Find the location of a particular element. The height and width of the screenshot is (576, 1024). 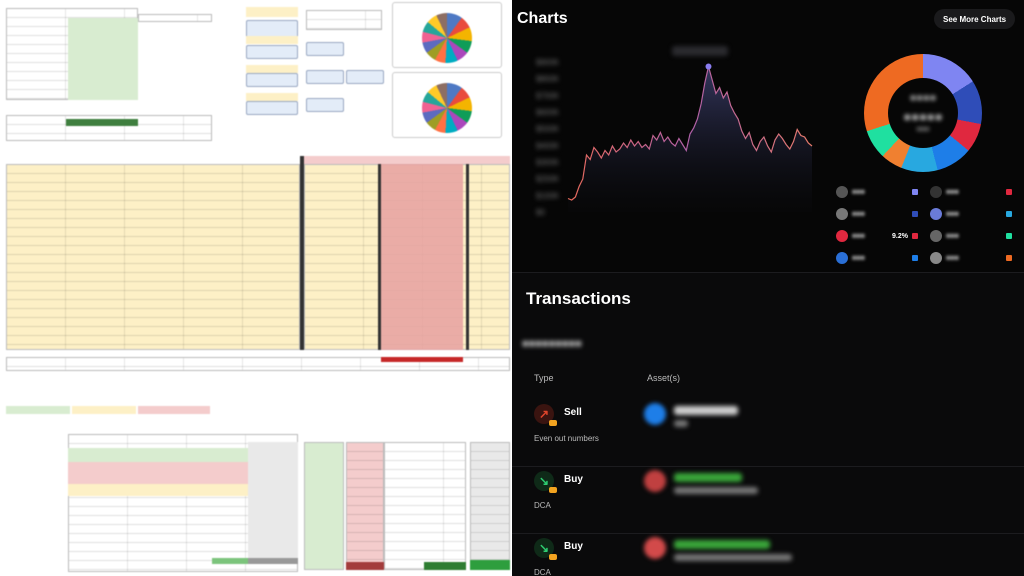

main-table-red-column is located at coordinates (422, 257).